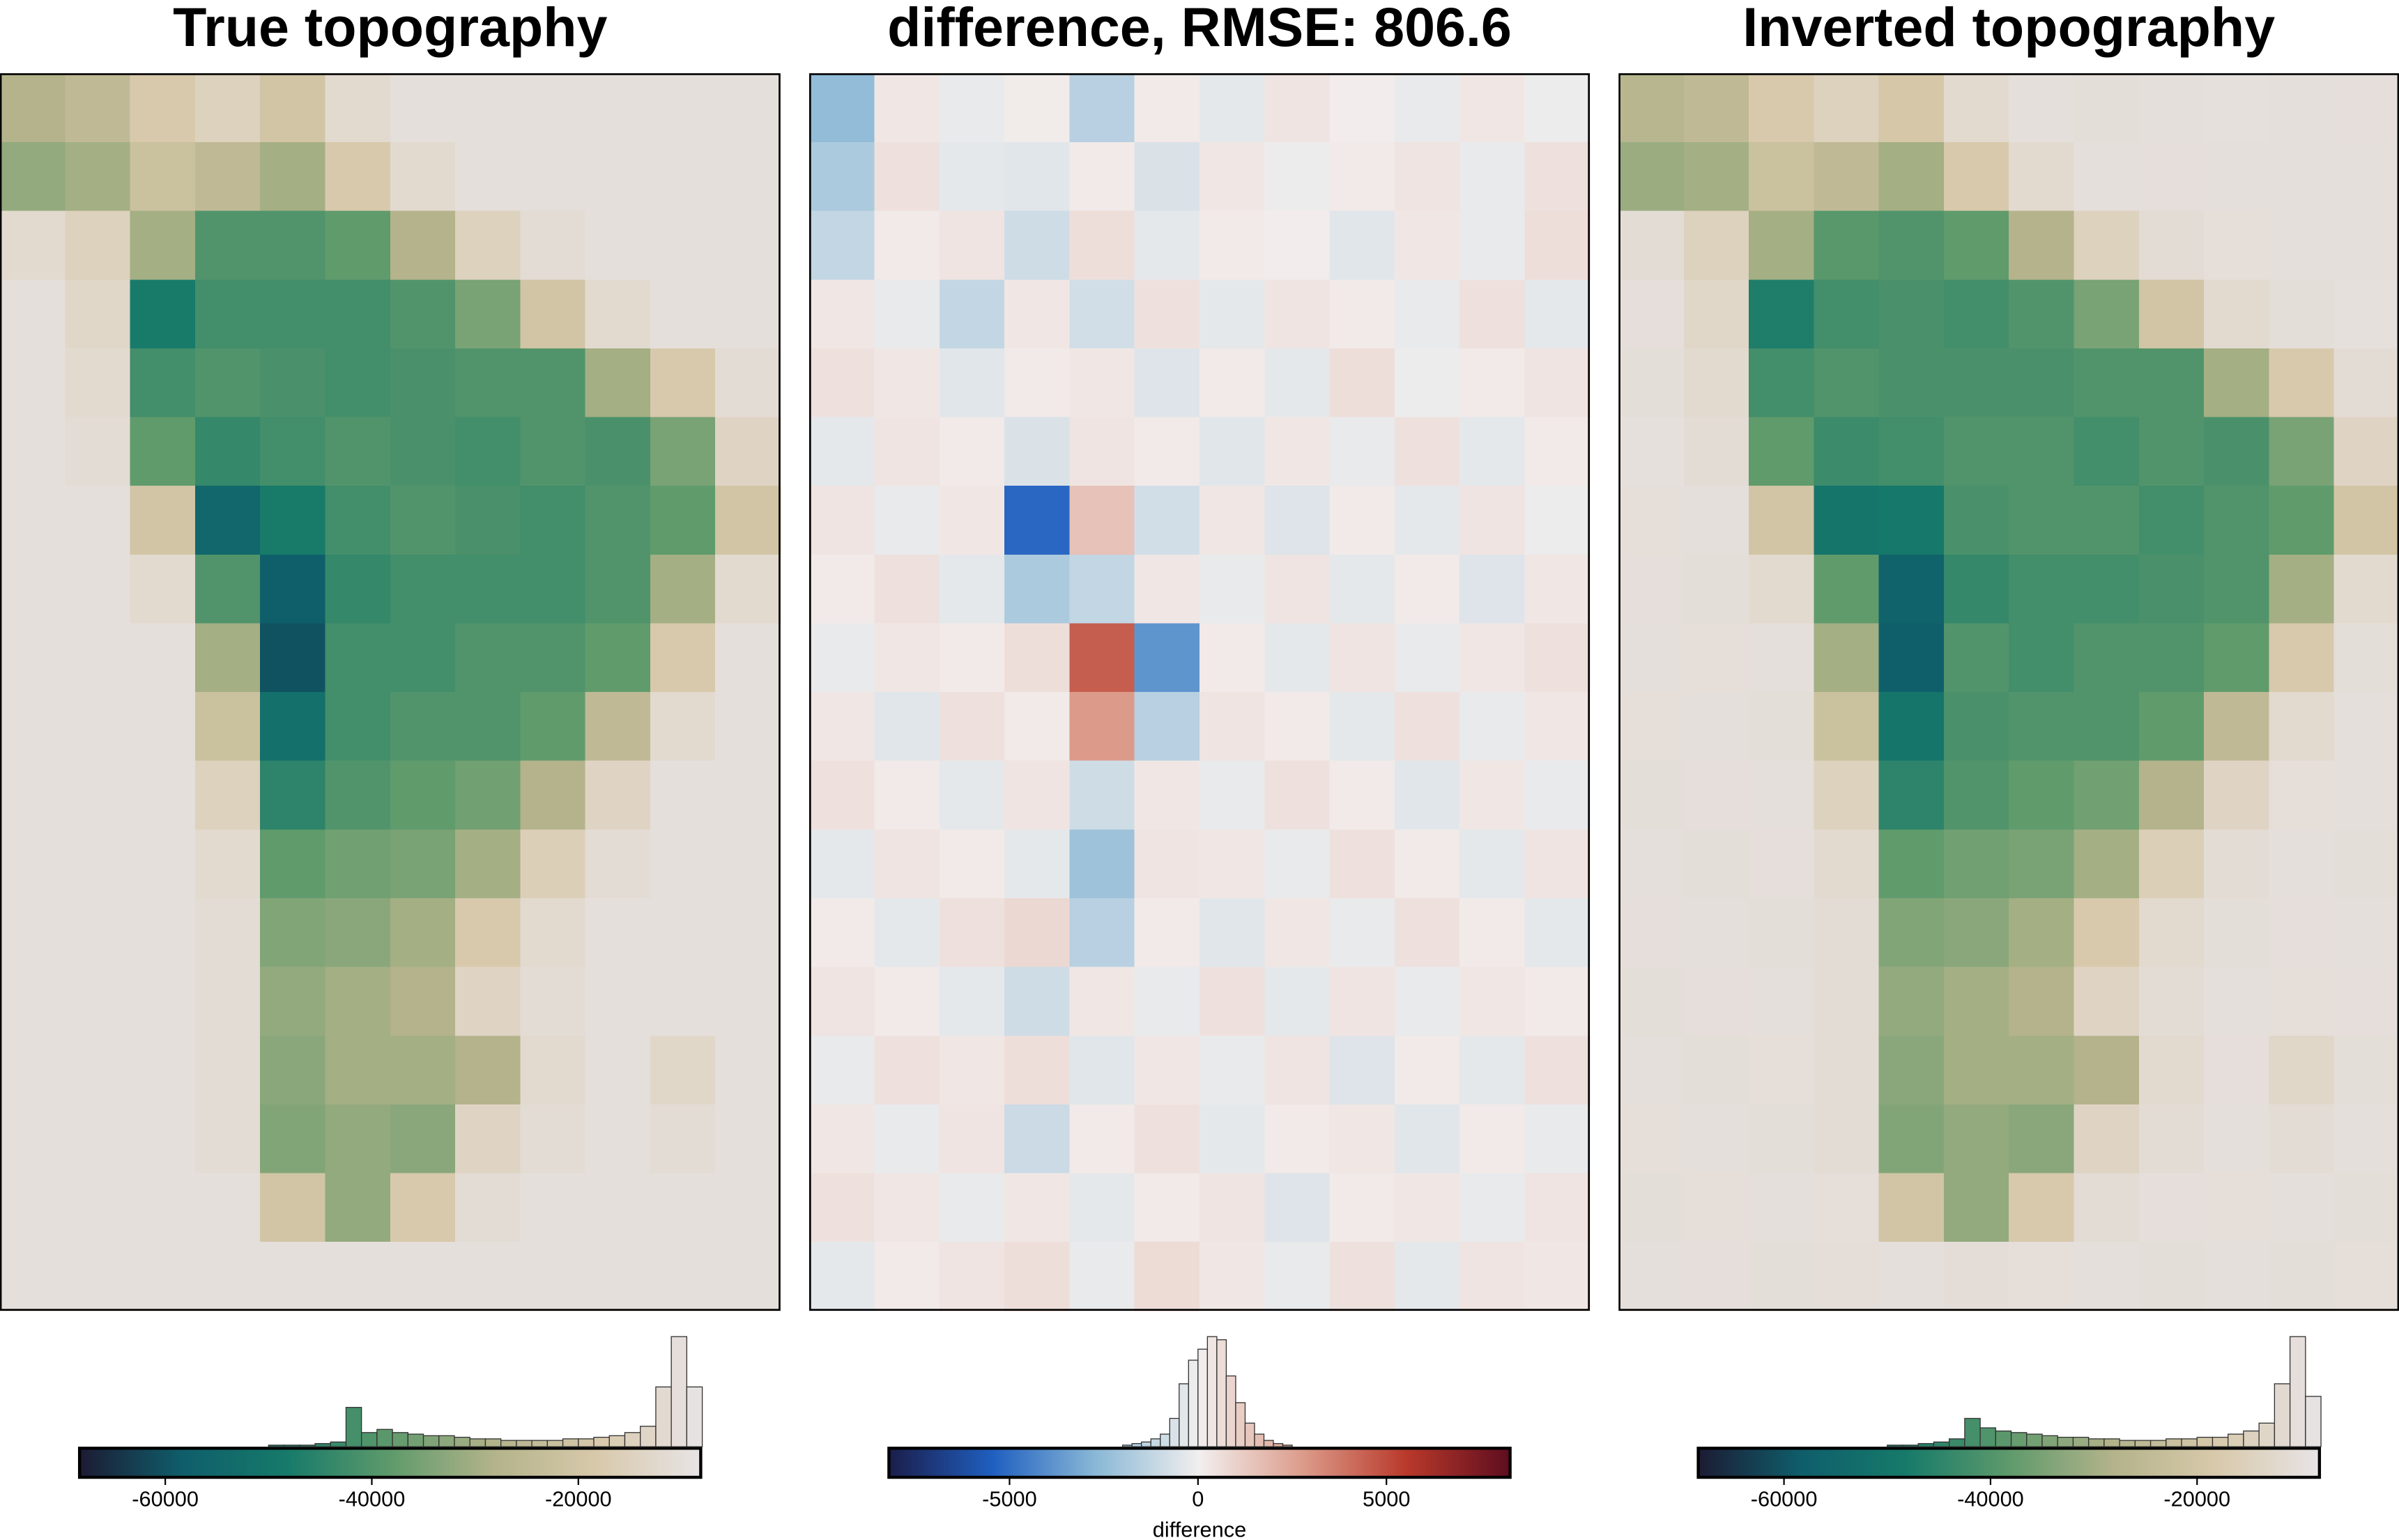 This screenshot has height=1540, width=2399. Describe the element at coordinates (1199, 1463) in the screenshot. I see `colorbar` at that location.